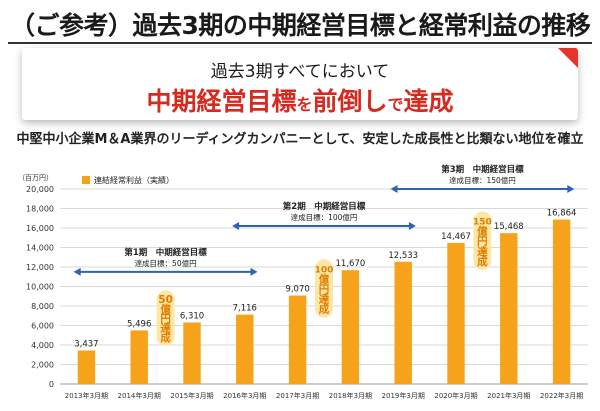  What do you see at coordinates (40, 248) in the screenshot?
I see `y-tick-label: 14,000` at bounding box center [40, 248].